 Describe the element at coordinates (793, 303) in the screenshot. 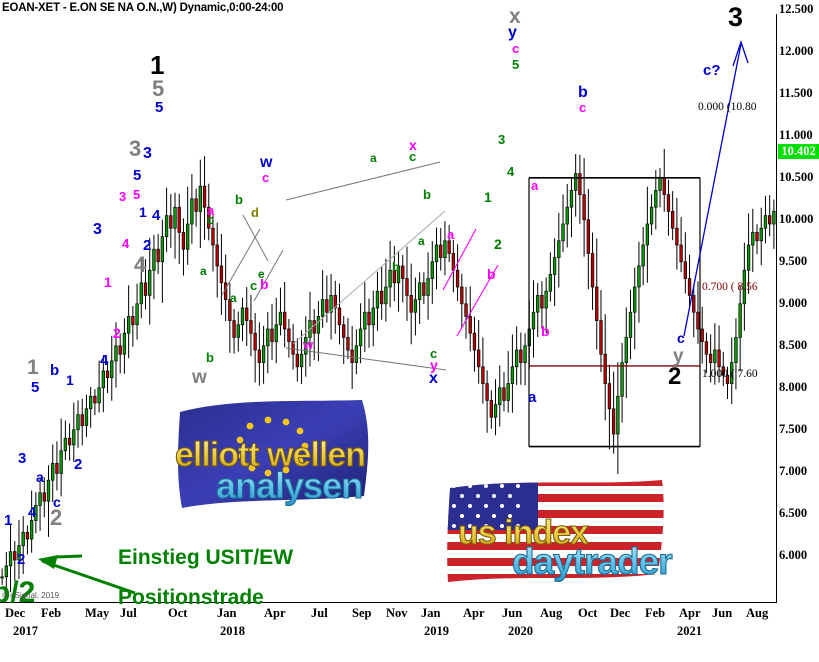

I see `price-tick: 9.000` at that location.